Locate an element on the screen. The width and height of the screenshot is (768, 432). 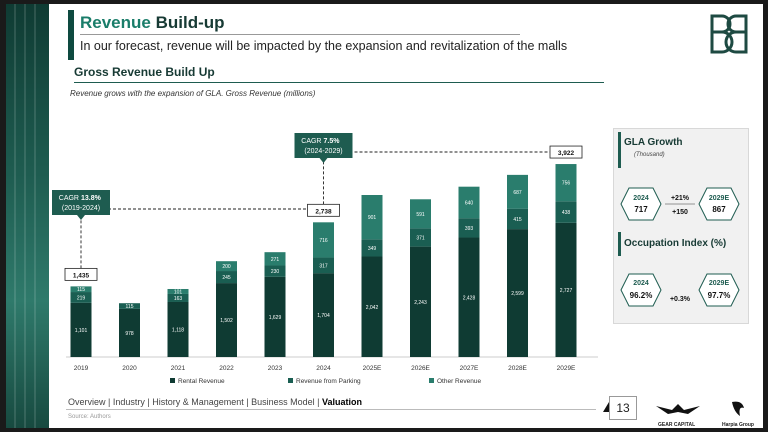
bar-label-2027E-2: 640 is located at coordinates (469, 203).